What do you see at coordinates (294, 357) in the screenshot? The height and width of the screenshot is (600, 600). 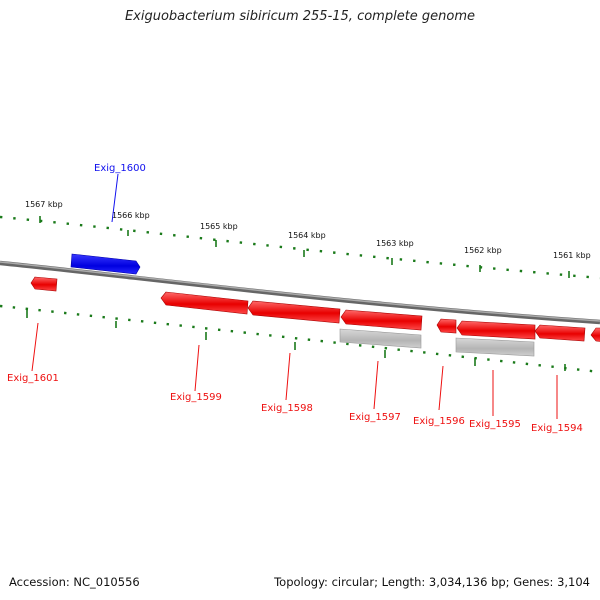 I see `gene-exig-1598: Exig_1598` at bounding box center [294, 357].